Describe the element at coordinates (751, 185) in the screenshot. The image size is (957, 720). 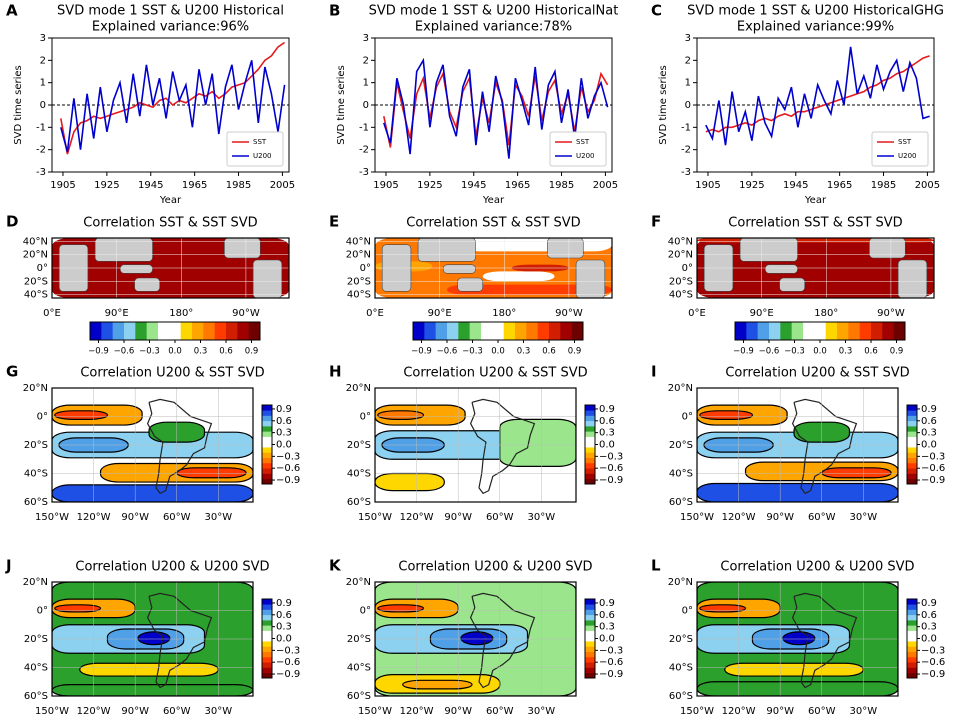
I see `x-tick-label: 1925` at that location.